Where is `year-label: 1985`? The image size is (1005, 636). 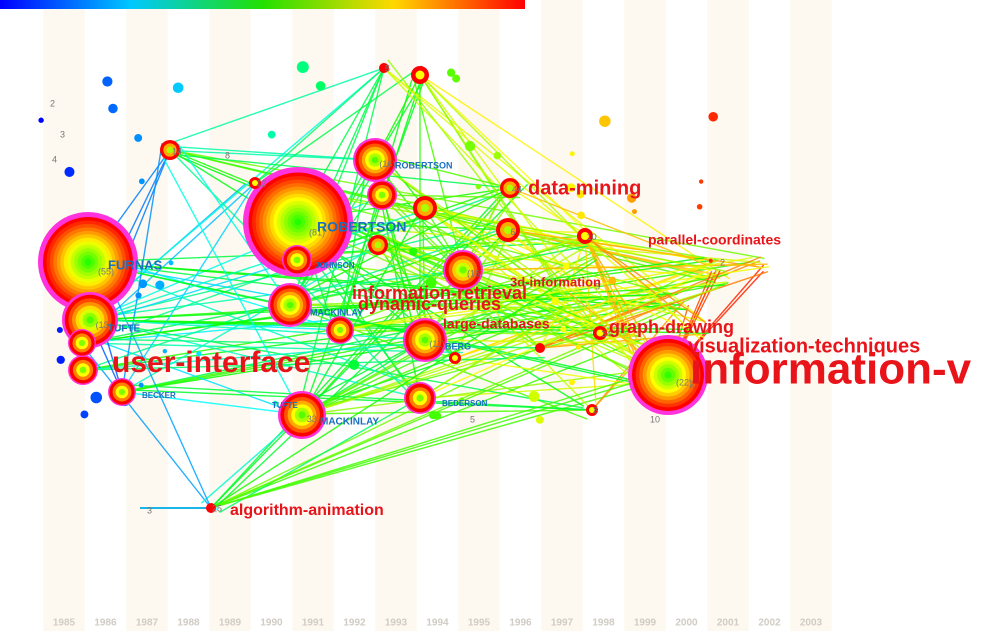 year-label: 1985 is located at coordinates (64, 623).